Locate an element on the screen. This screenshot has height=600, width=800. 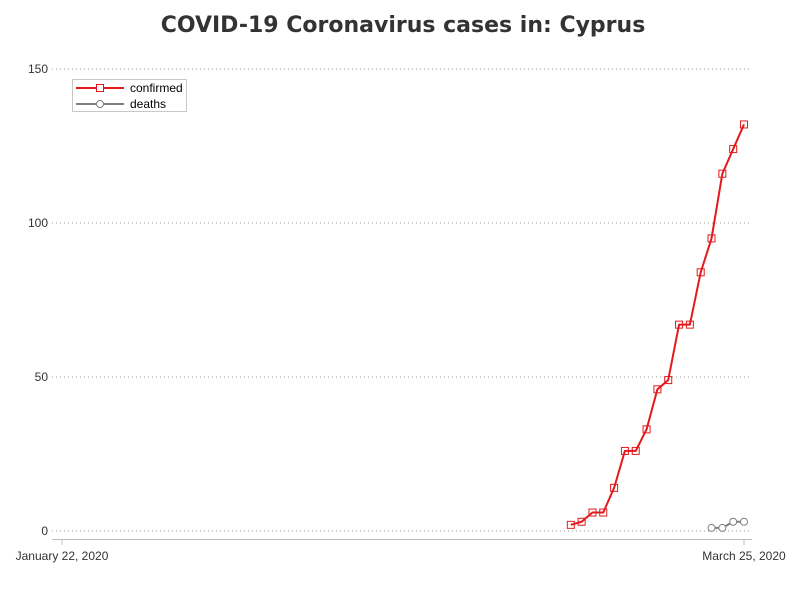
series-deaths is located at coordinates (727, 524).